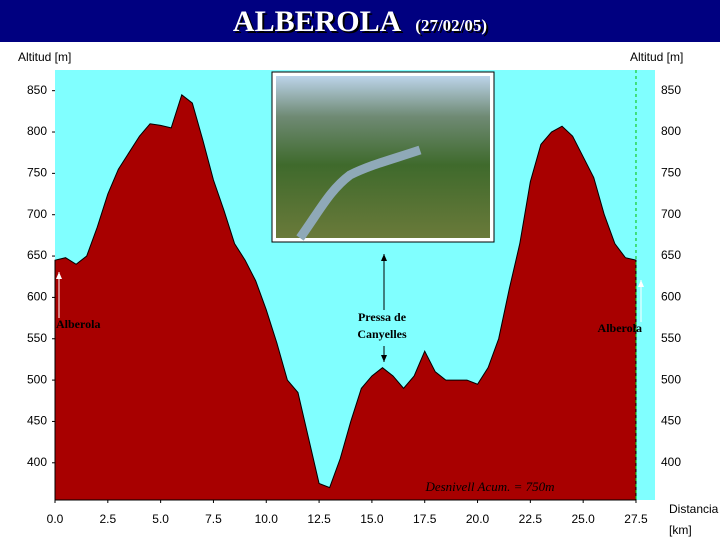 Image resolution: width=720 pixels, height=540 pixels. Describe the element at coordinates (636, 519) in the screenshot. I see `x-tick-label: 27.5` at that location.